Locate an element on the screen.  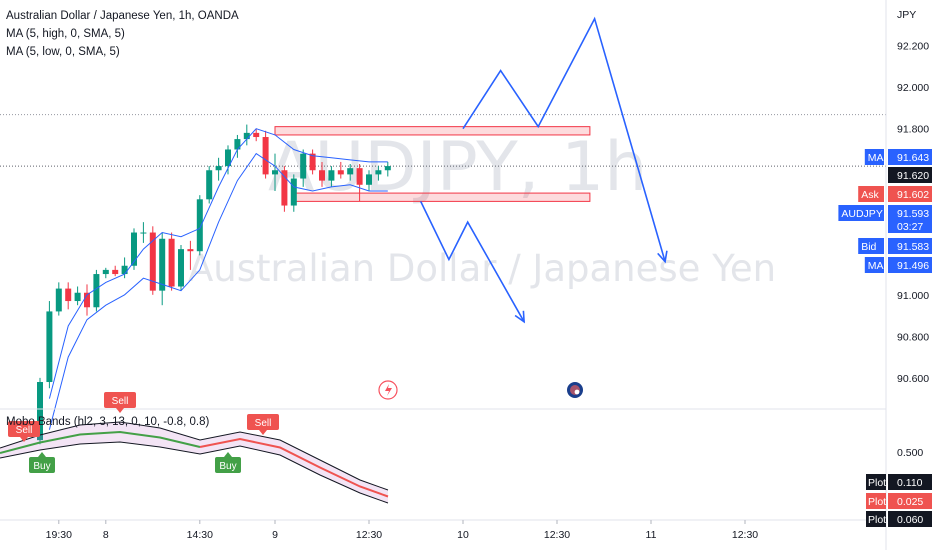
lightning-icon is located at coordinates (388, 390).